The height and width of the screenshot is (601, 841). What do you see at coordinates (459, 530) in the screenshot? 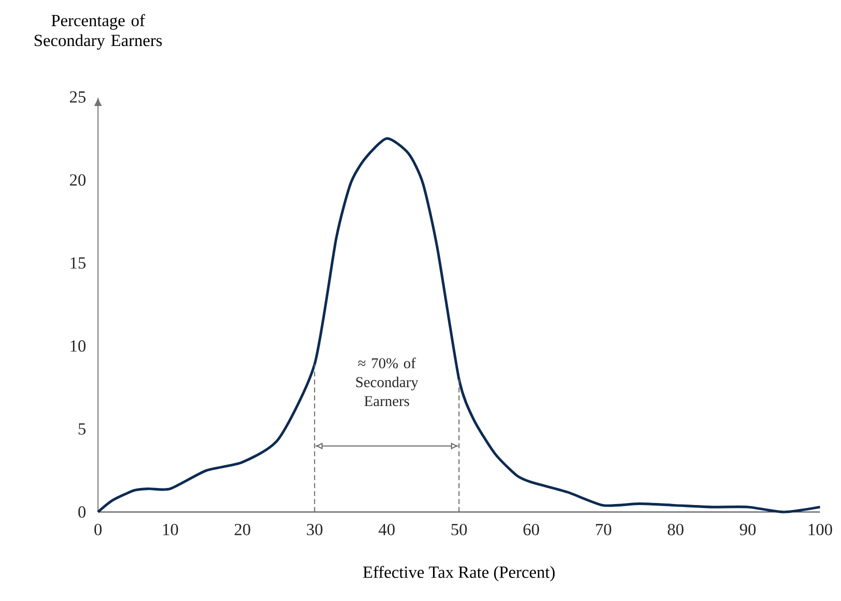
I see `x-tick-label: 50` at bounding box center [459, 530].